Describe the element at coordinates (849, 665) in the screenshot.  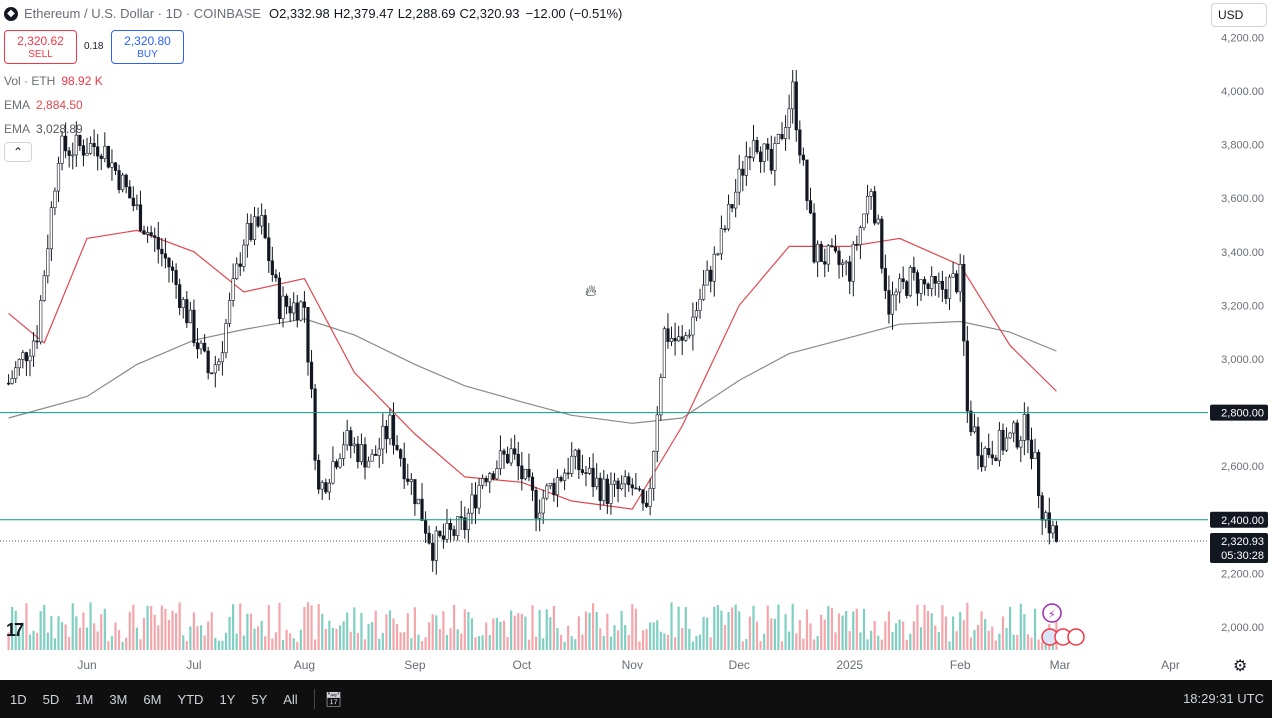
I see `time-tick-label: 2025` at that location.